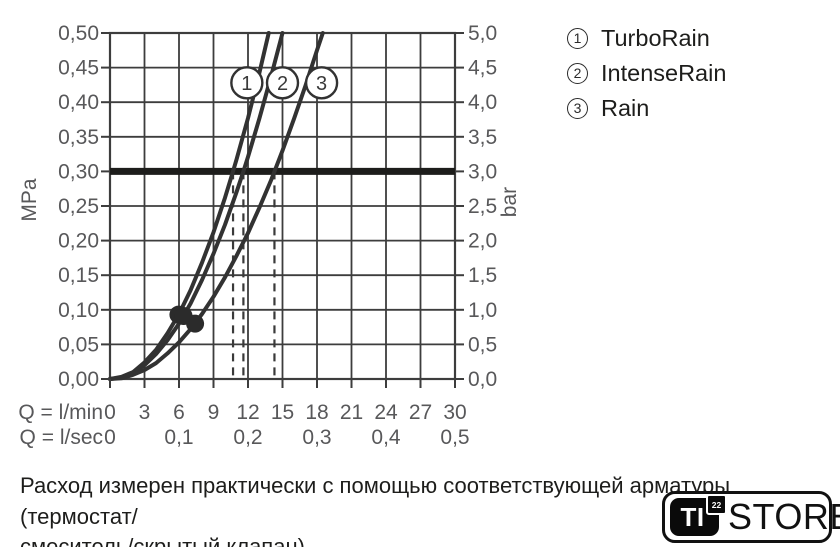  I want to click on x-axis-lsec-unit: Q = l/sec, so click(61, 437).